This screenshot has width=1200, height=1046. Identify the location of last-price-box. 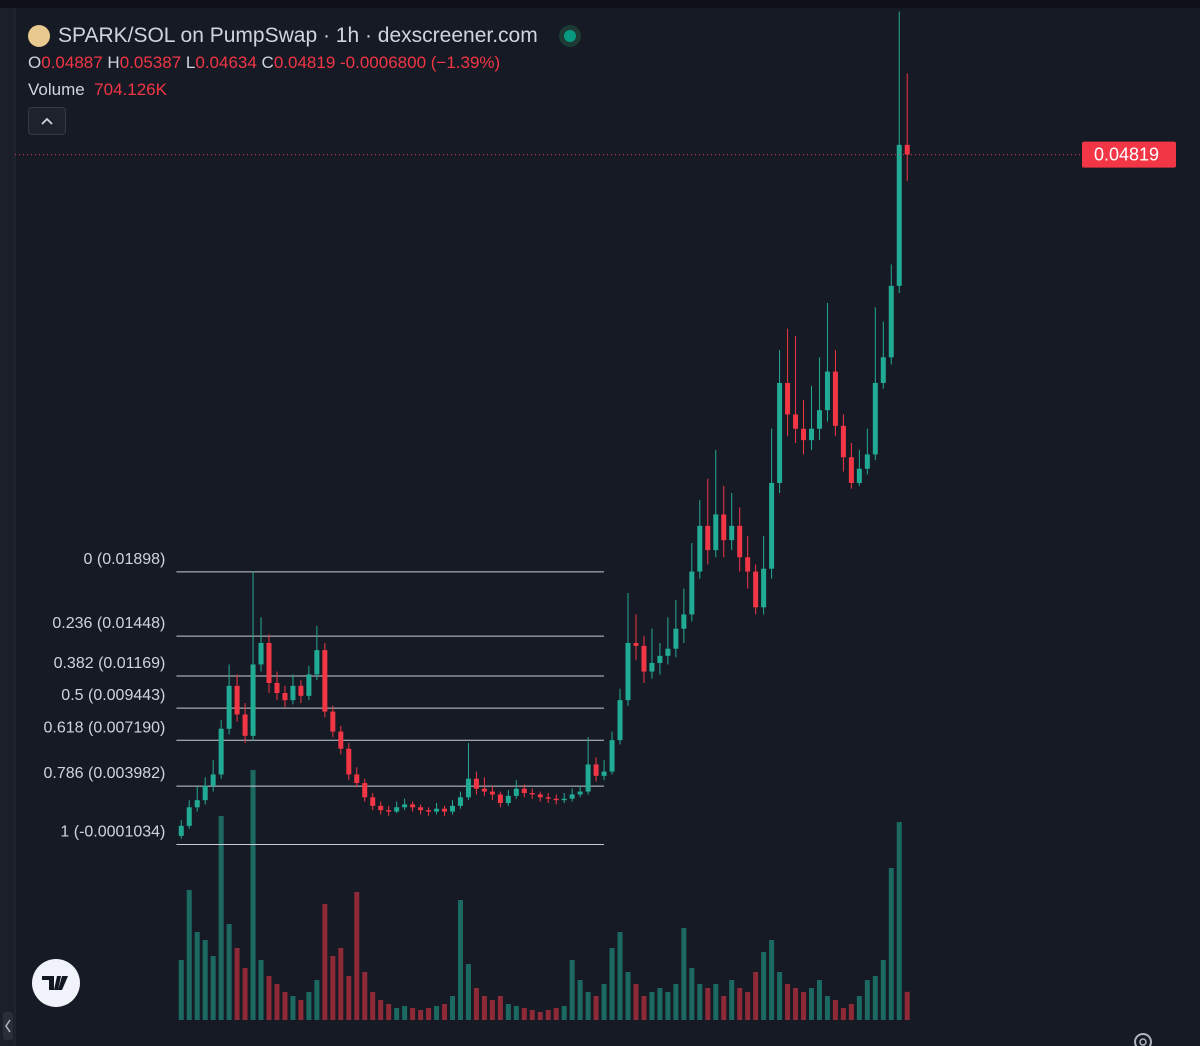
(1129, 154).